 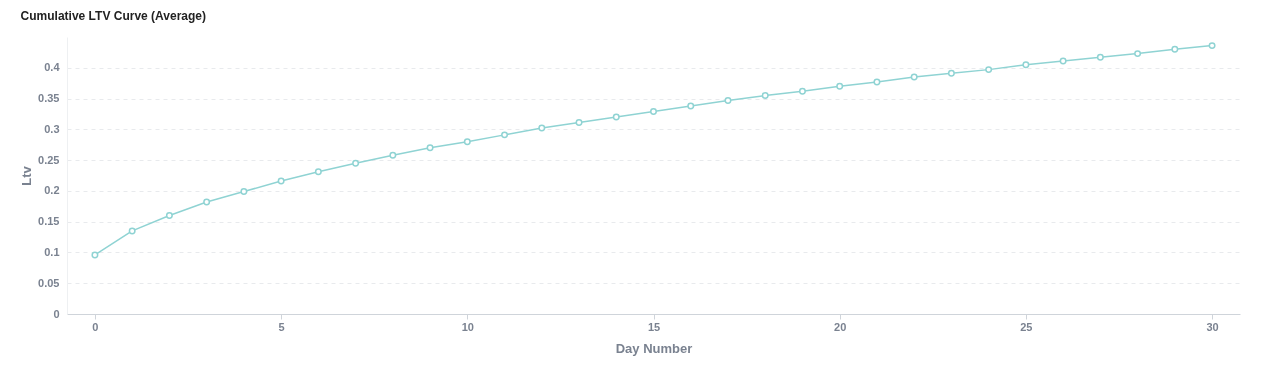 What do you see at coordinates (1026, 326) in the screenshot?
I see `x-tick-label: 25` at bounding box center [1026, 326].